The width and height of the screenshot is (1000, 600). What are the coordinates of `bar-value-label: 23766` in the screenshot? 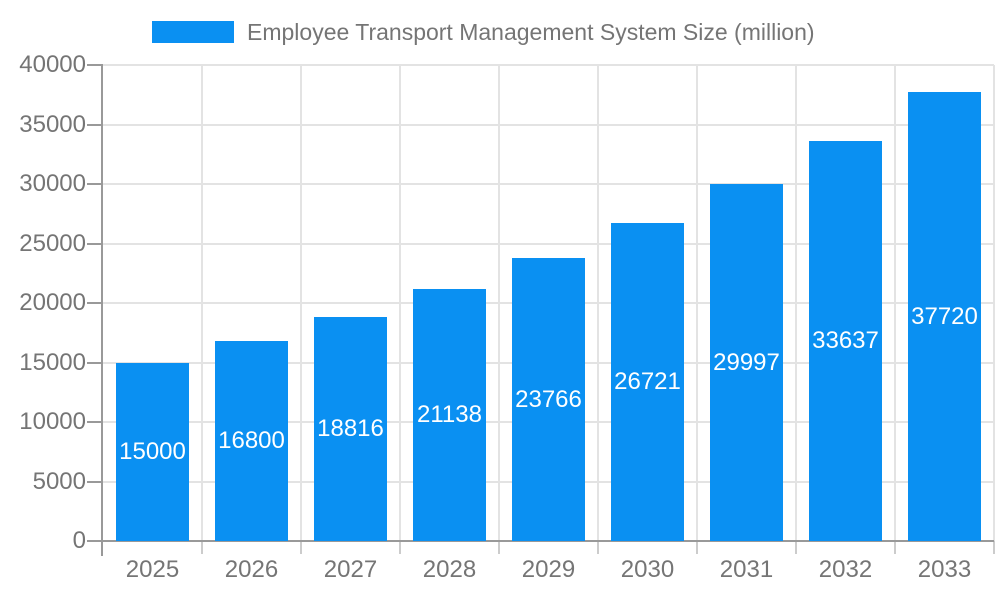 It's located at (548, 399).